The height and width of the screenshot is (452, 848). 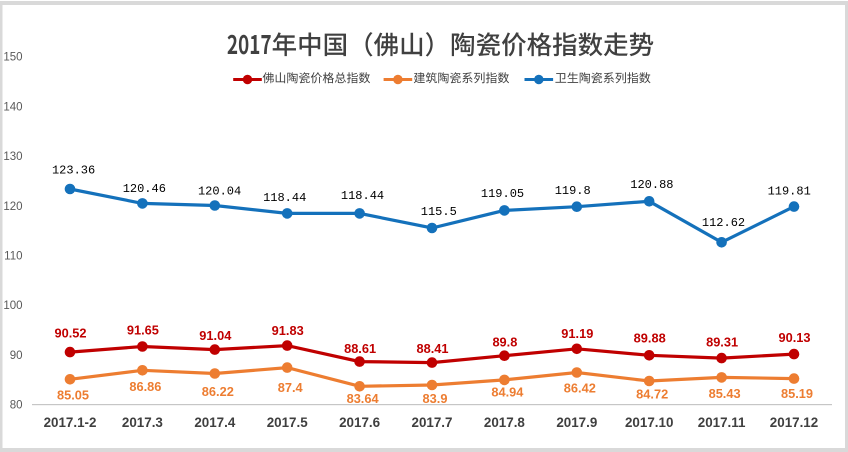 I want to click on svg-text: 2017.9, so click(x=576, y=422).